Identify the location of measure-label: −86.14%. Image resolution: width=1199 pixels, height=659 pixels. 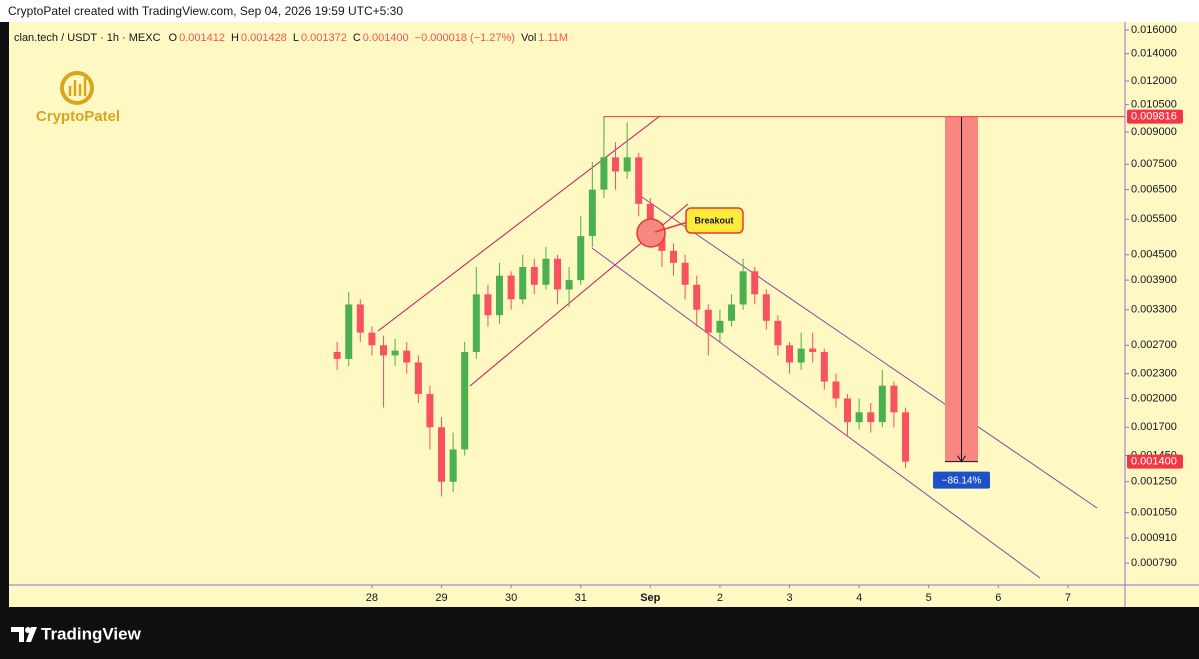
(962, 480).